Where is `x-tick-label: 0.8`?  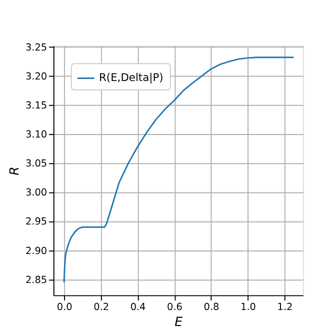
x-tick-label: 0.8 is located at coordinates (212, 308).